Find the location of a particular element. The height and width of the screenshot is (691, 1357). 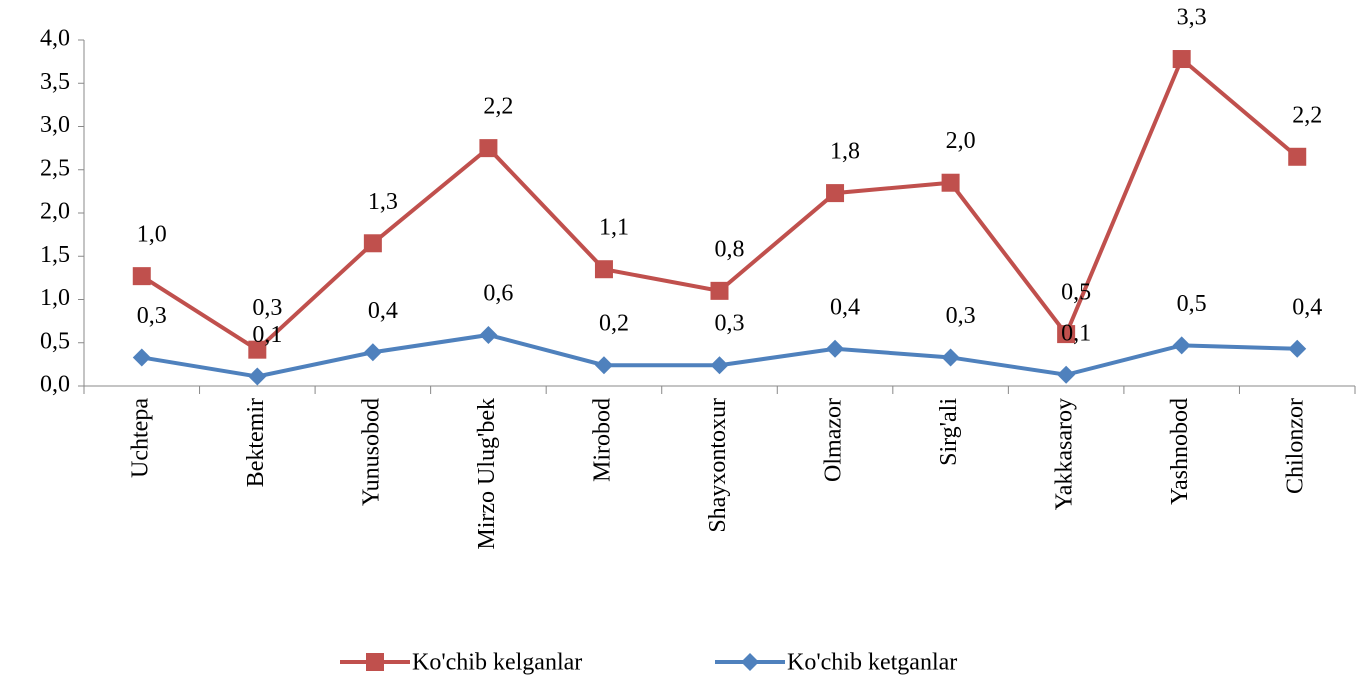

y-tick-label: 1,0 is located at coordinates (55, 298).